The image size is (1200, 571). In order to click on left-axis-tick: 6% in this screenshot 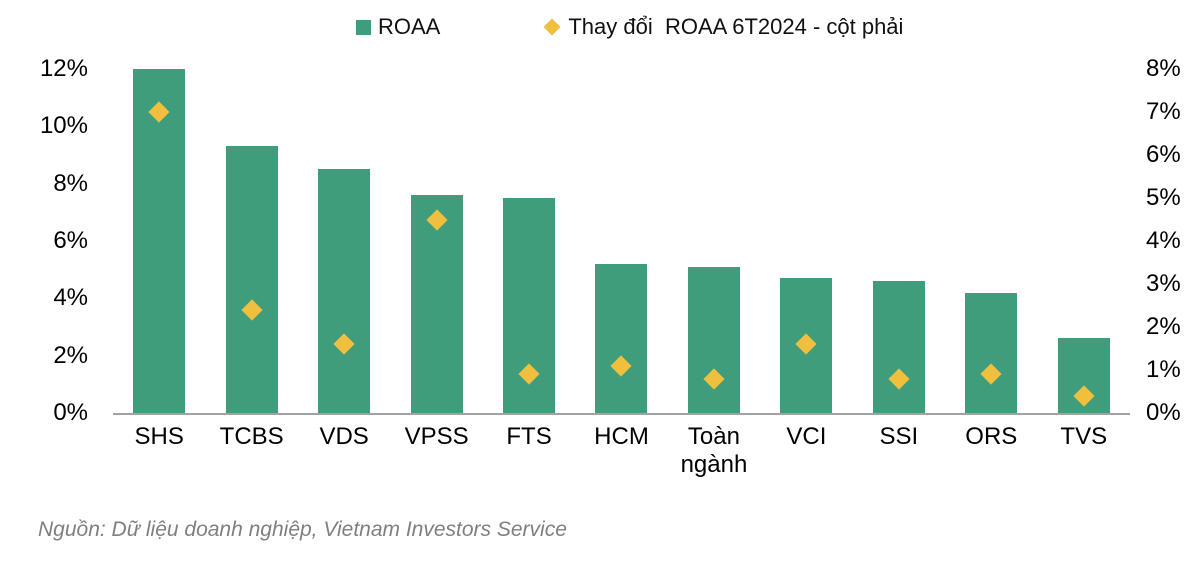, I will do `click(70, 240)`.